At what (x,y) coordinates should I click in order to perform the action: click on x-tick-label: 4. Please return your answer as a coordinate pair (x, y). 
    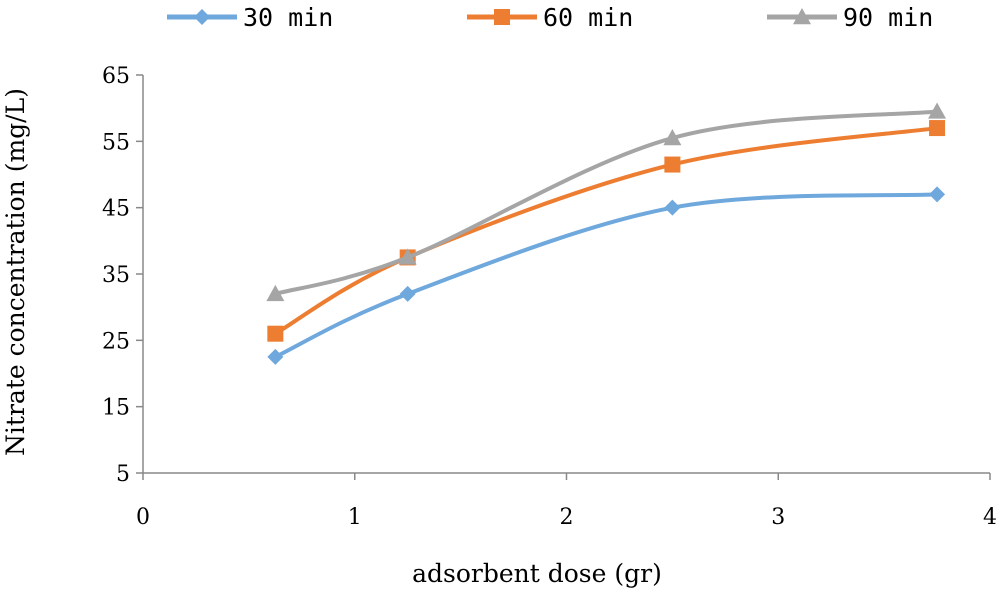
    Looking at the image, I should click on (990, 517).